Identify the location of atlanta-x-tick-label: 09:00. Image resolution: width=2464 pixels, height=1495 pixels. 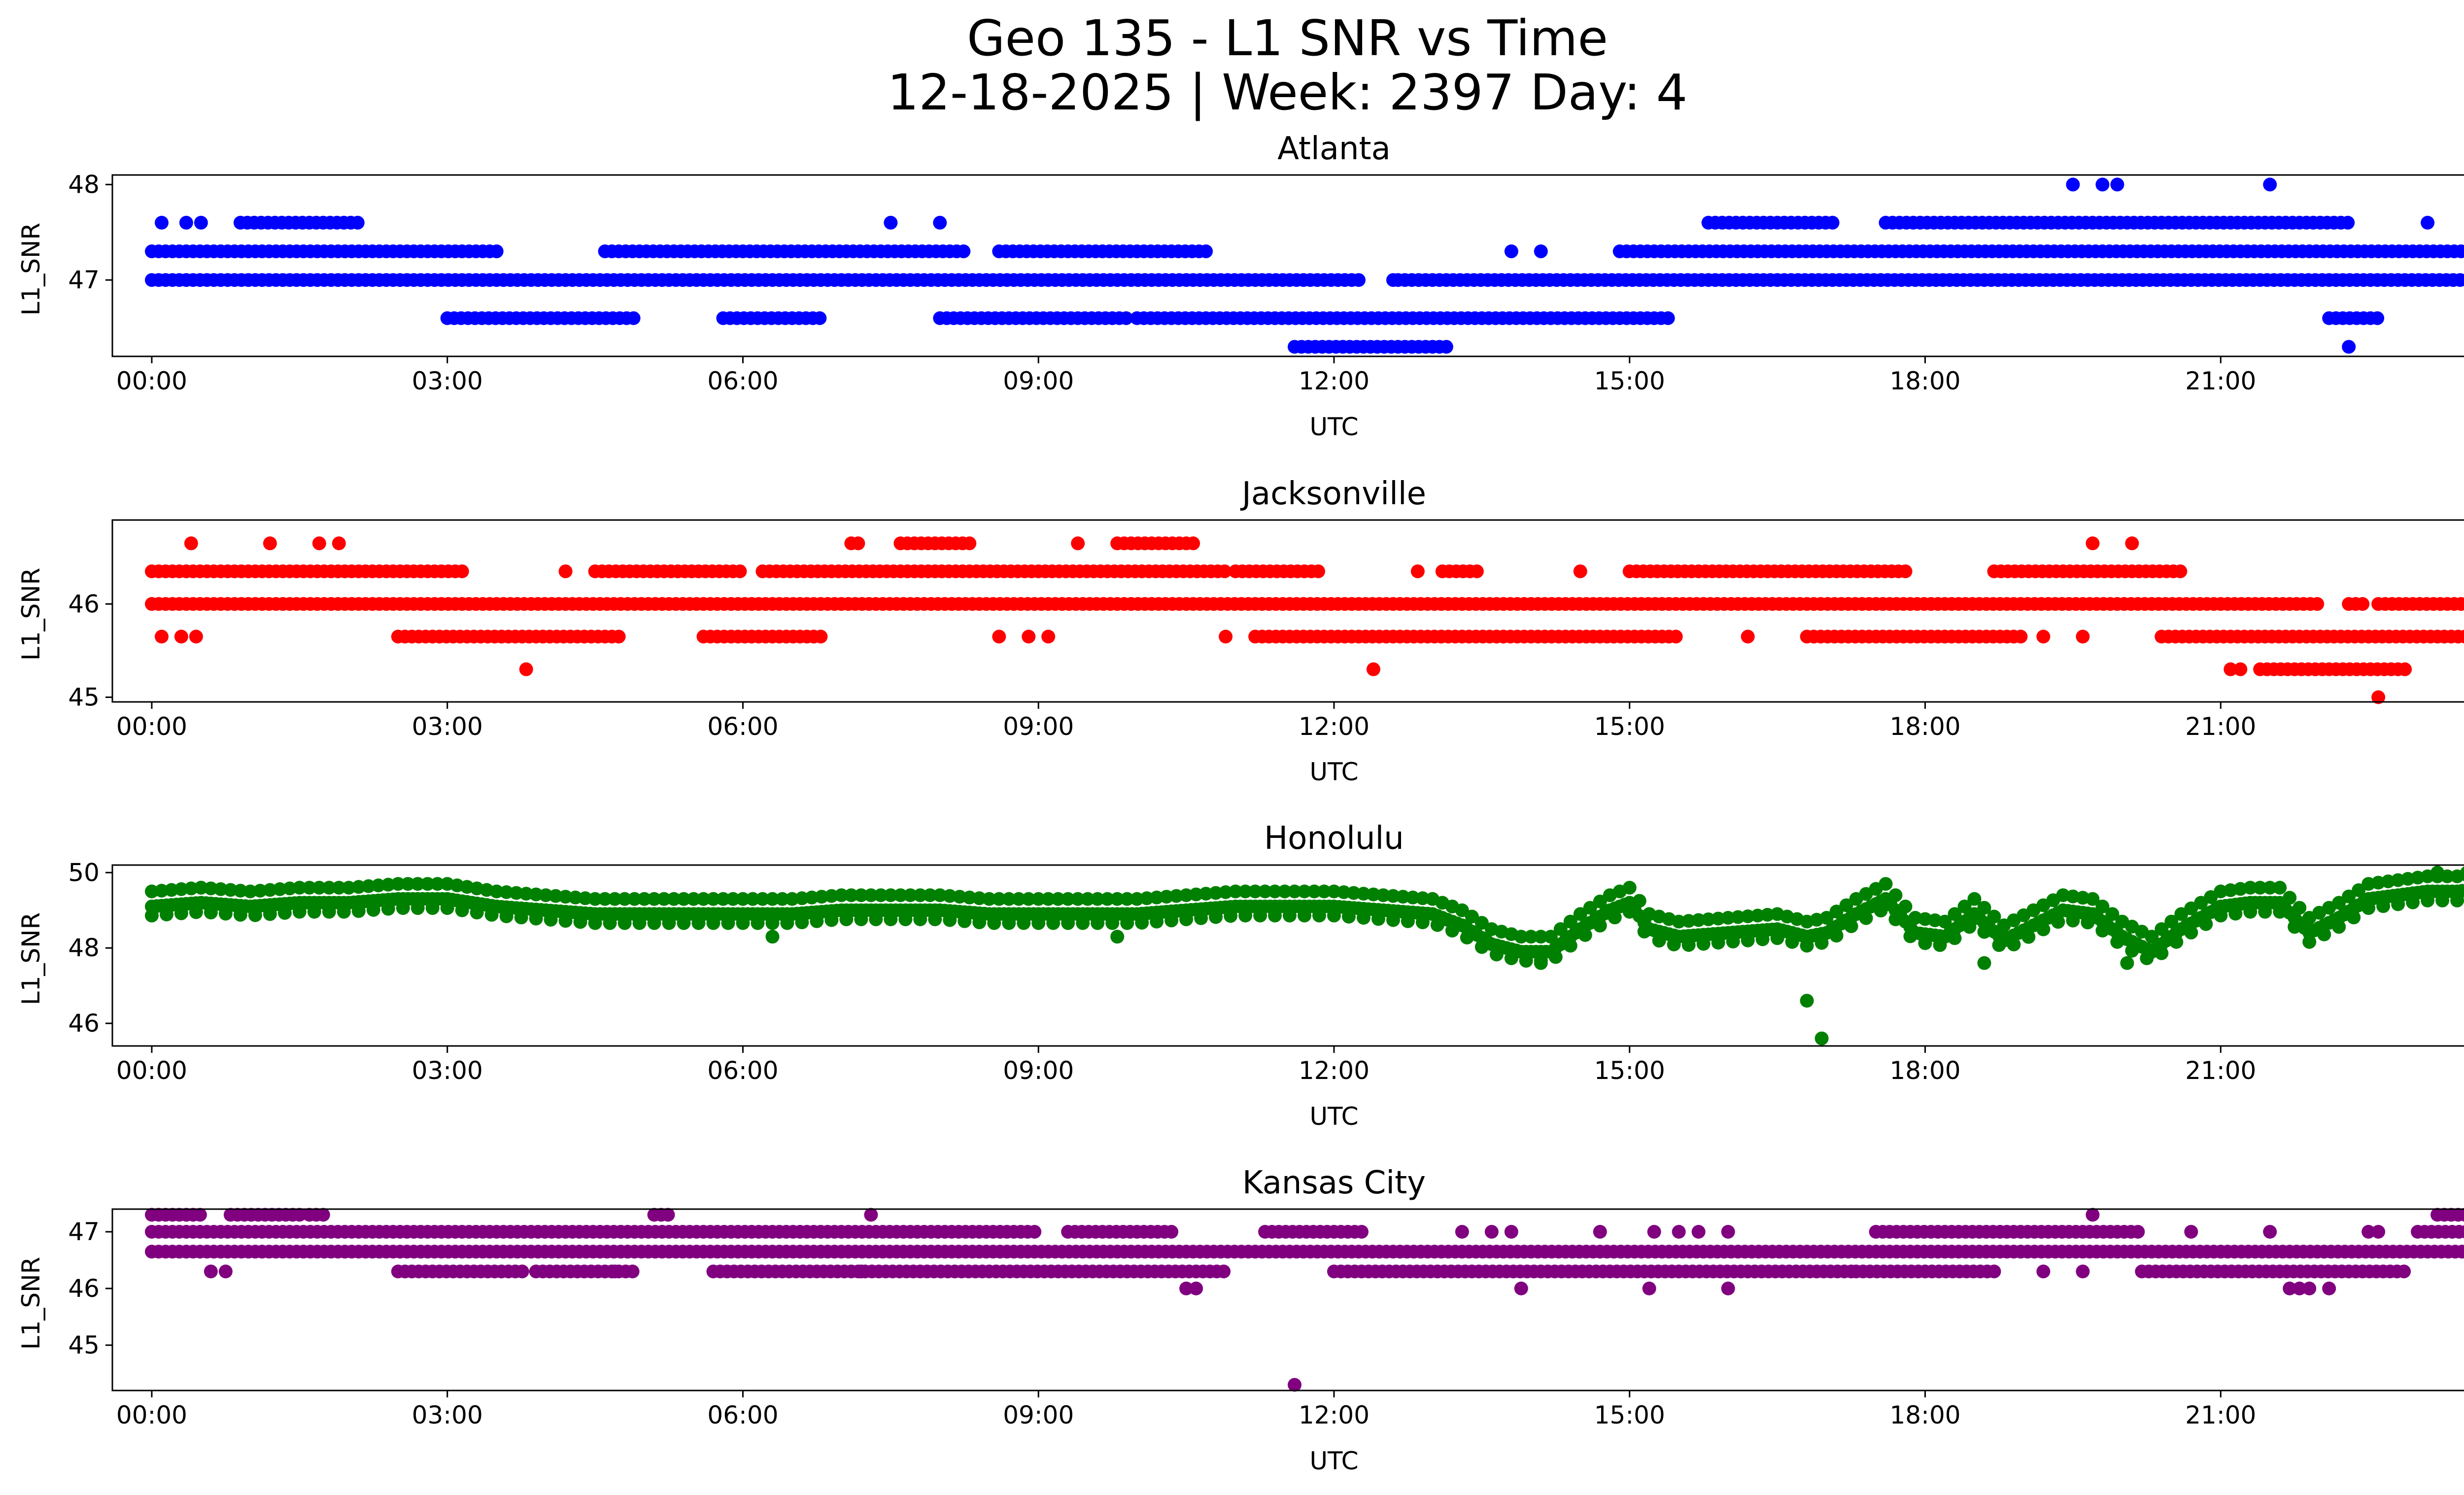
(1038, 381).